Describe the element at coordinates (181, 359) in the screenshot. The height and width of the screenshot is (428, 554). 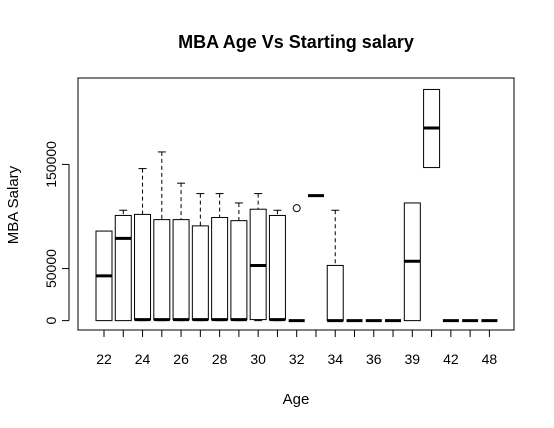
I see `x-tick-label-26: 26` at that location.